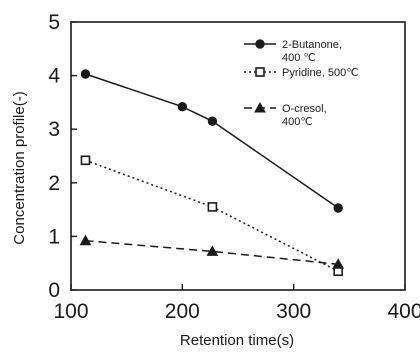 The image size is (420, 352). Describe the element at coordinates (85, 240) in the screenshot. I see `series-3-point` at that location.